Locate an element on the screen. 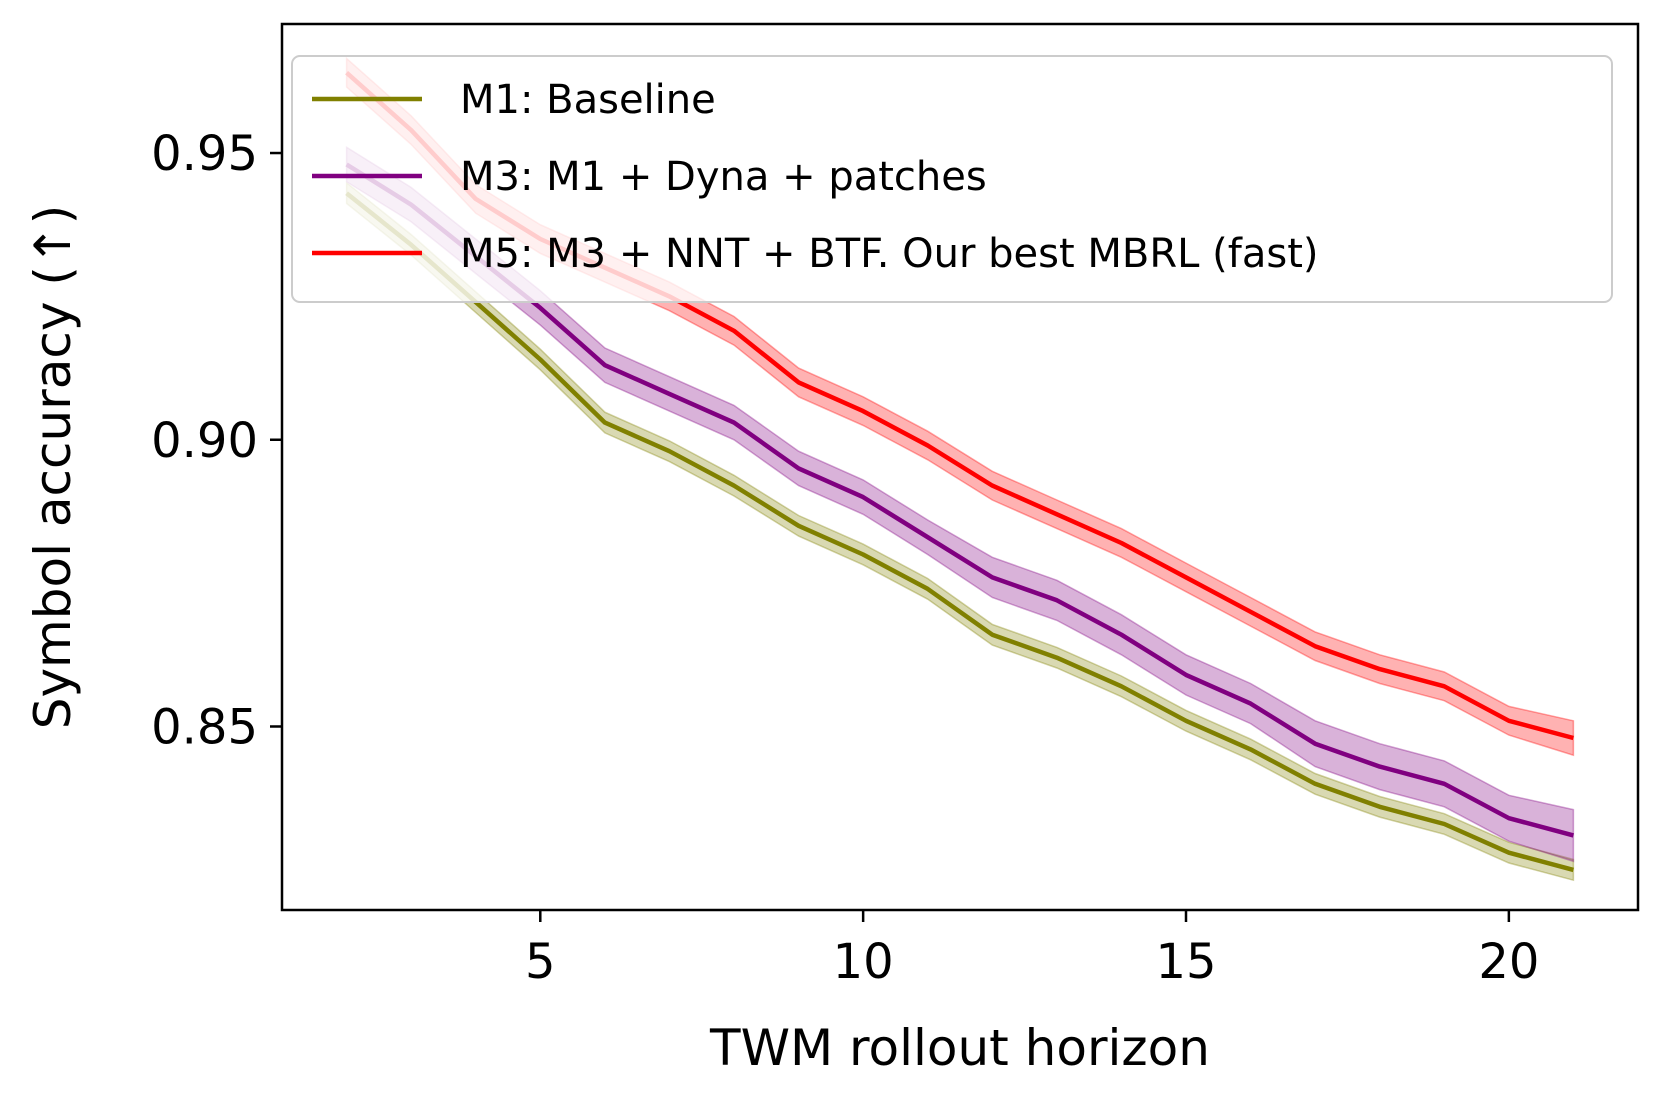 Image resolution: width=1662 pixels, height=1106 pixels. legend-label-m1: M1: Baseline is located at coordinates (588, 100).